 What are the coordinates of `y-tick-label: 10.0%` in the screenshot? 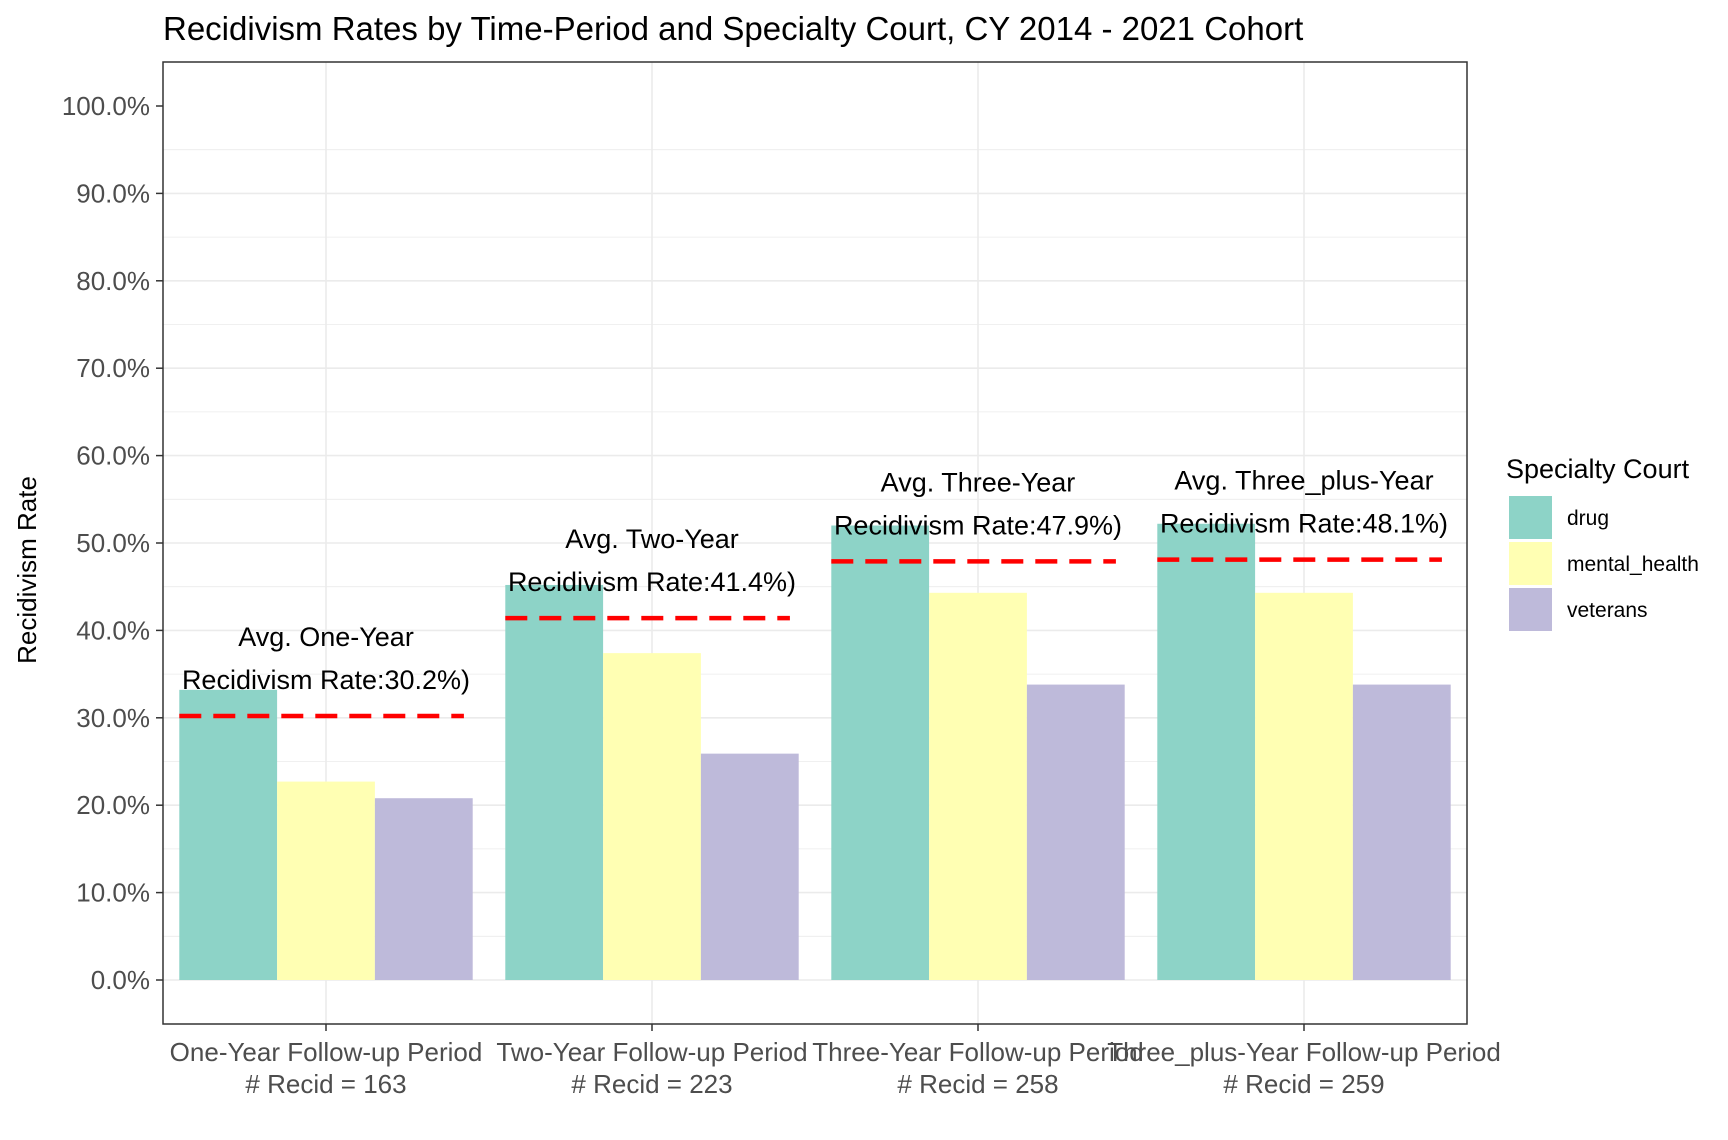 It's located at (113, 893).